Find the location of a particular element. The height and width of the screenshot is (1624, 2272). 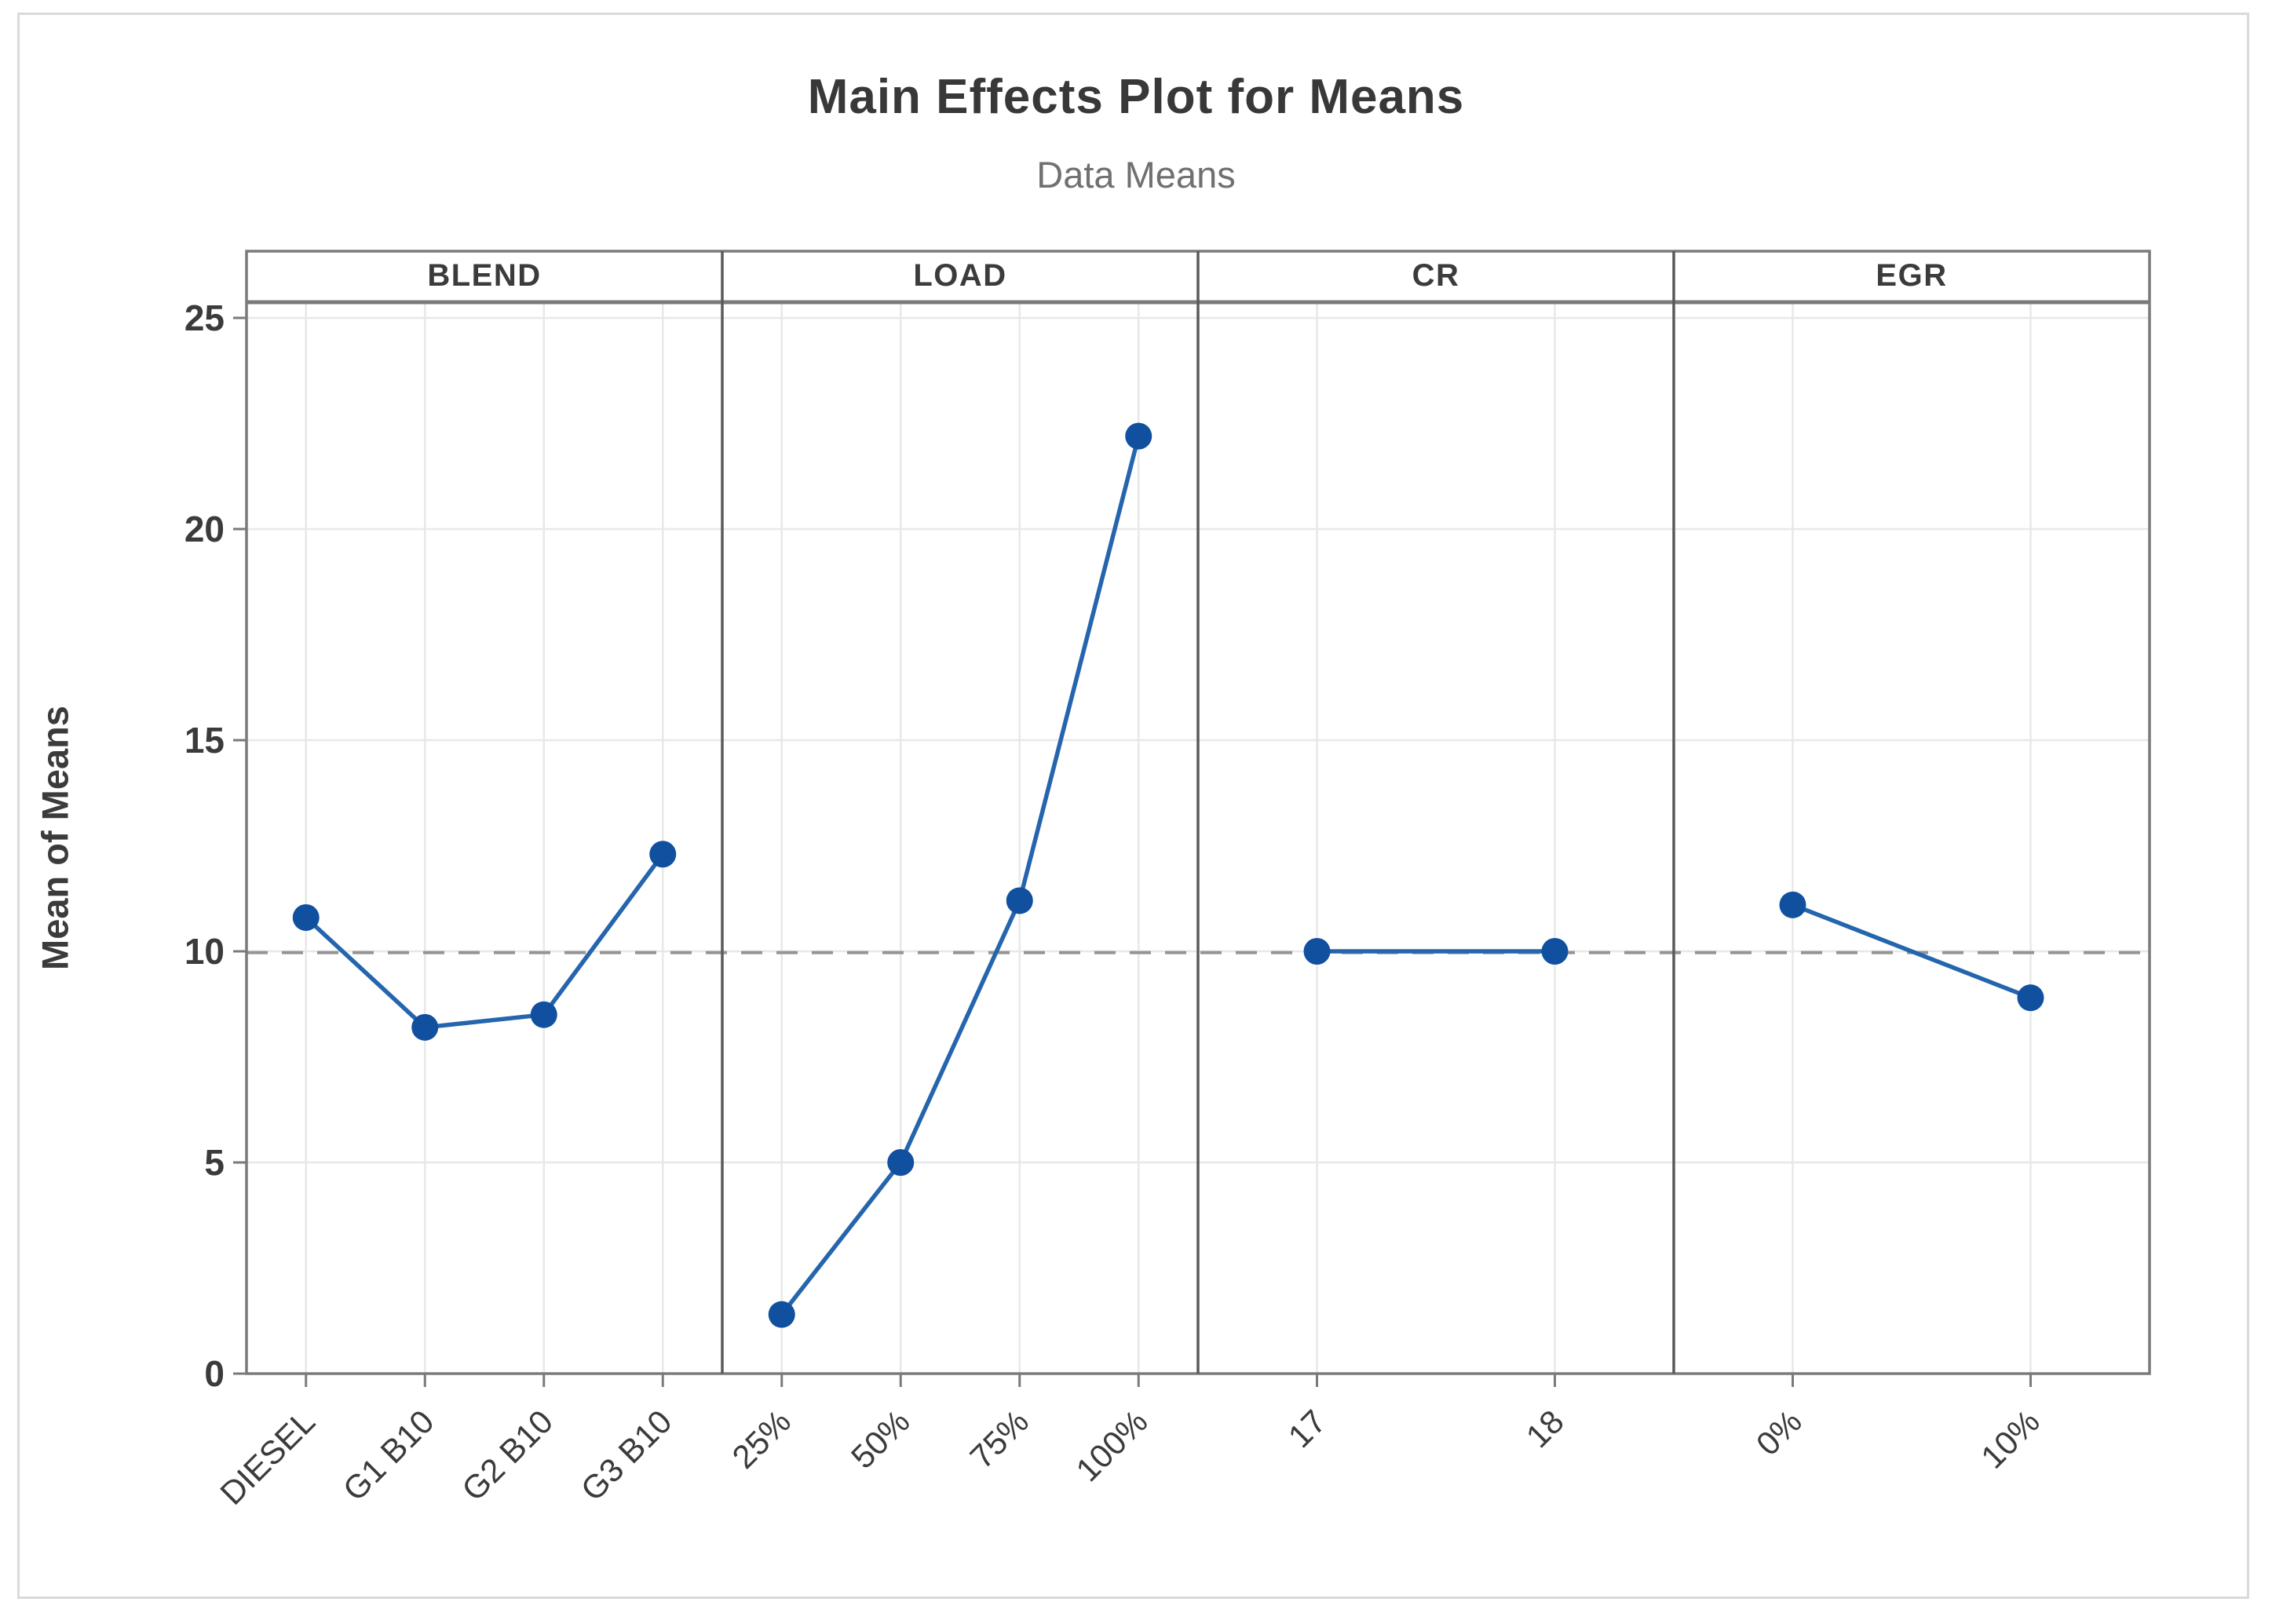

panel-header-label: EGR is located at coordinates (1911, 275).